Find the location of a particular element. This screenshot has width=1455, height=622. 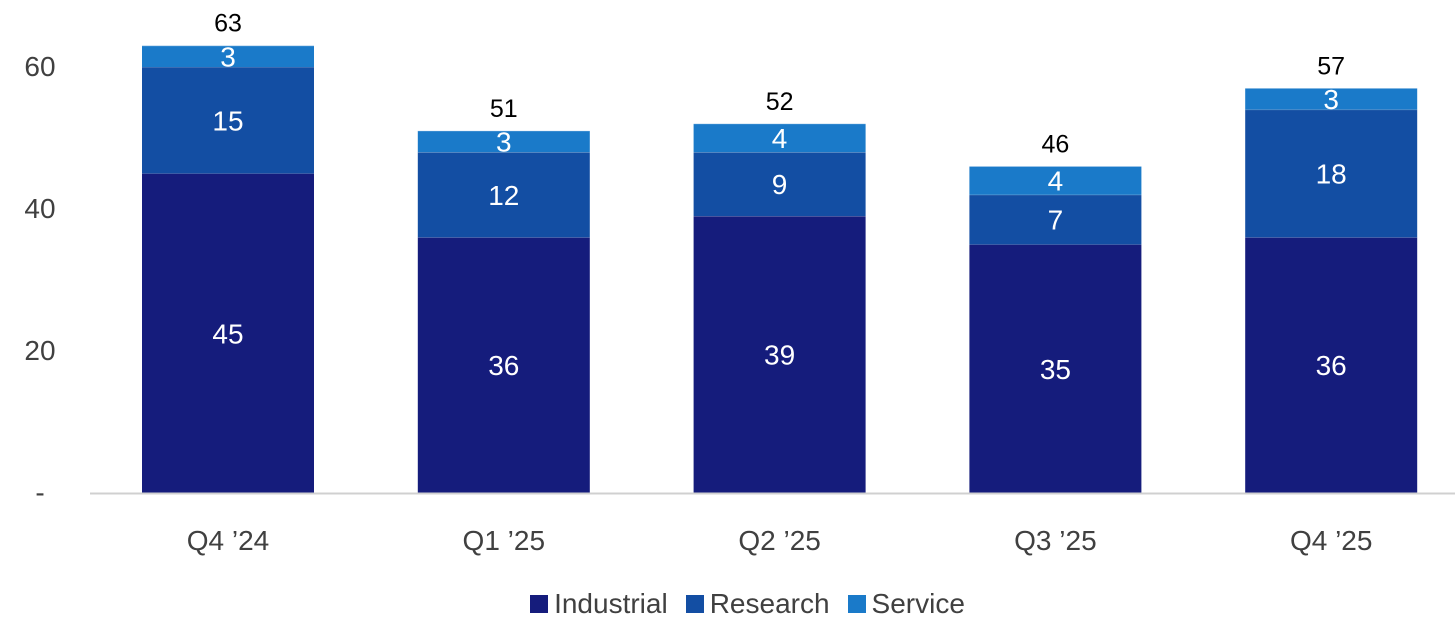

data-label: 18 is located at coordinates (1331, 174).